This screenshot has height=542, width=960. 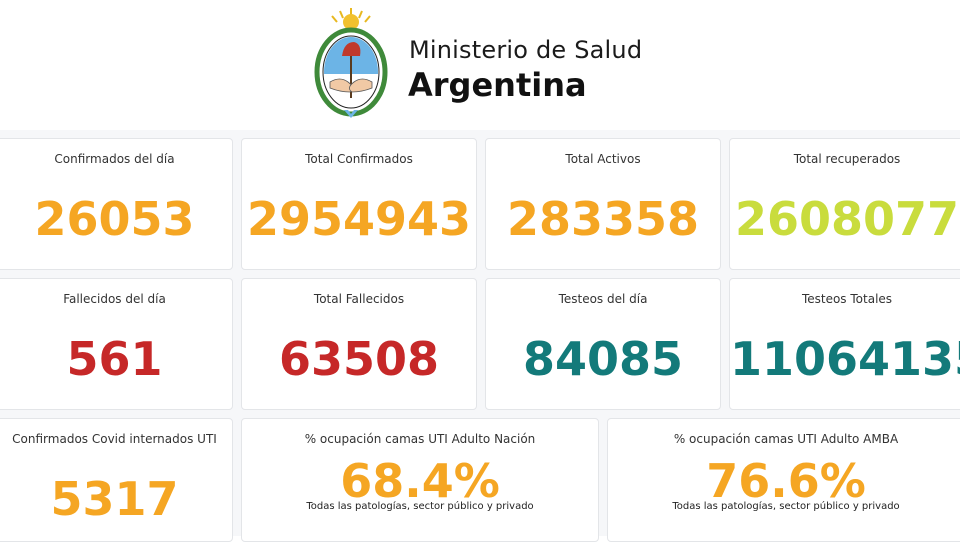 I want to click on card-label: % ocupación camas UTI Adulto Nación, so click(x=420, y=439).